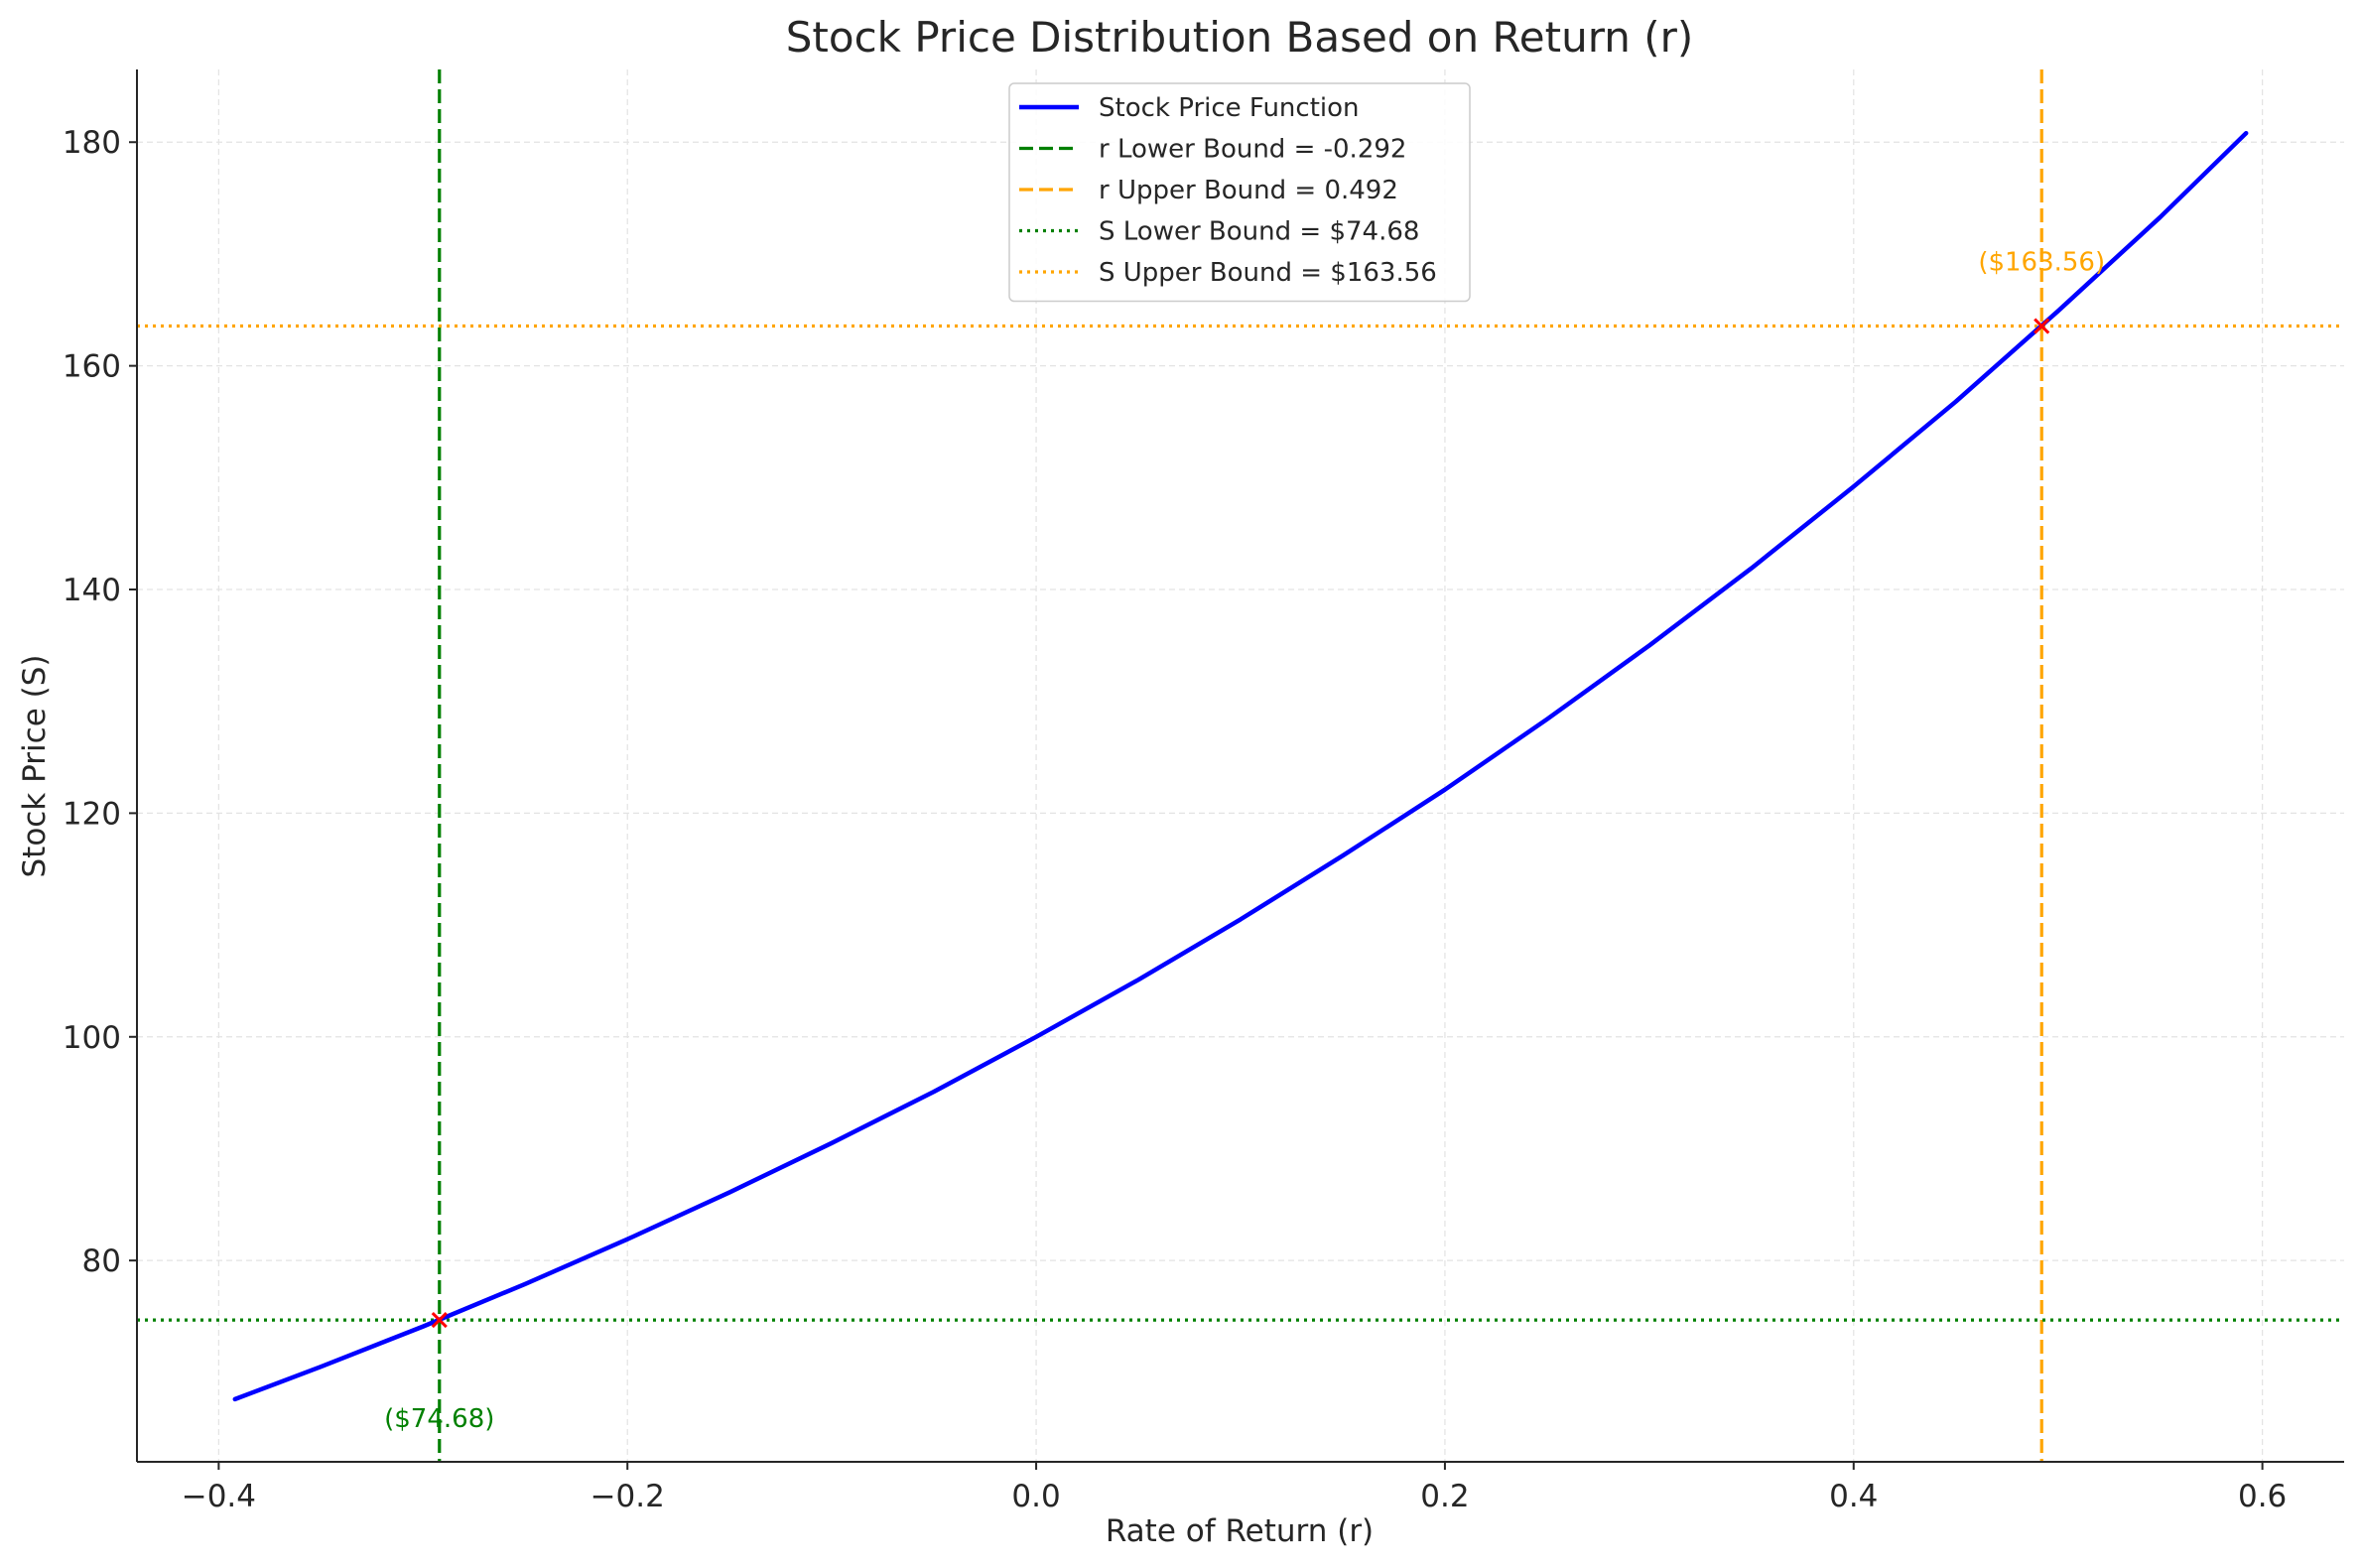  I want to click on legend-box, so click(1239, 192).